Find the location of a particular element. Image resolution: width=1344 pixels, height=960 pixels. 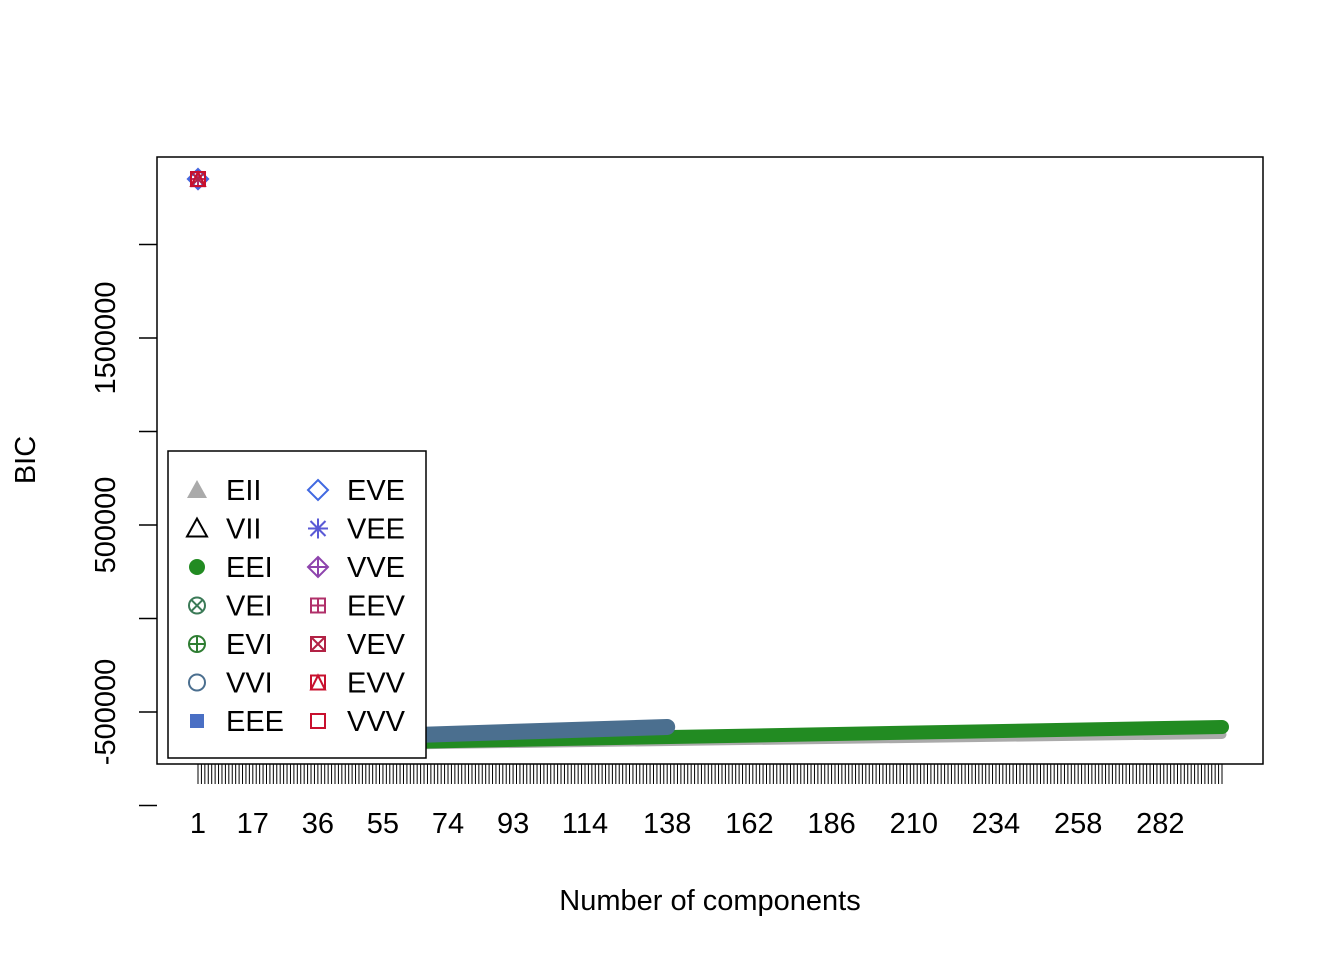

y-axis: -500000 500000 1500000 is located at coordinates (123, 525).